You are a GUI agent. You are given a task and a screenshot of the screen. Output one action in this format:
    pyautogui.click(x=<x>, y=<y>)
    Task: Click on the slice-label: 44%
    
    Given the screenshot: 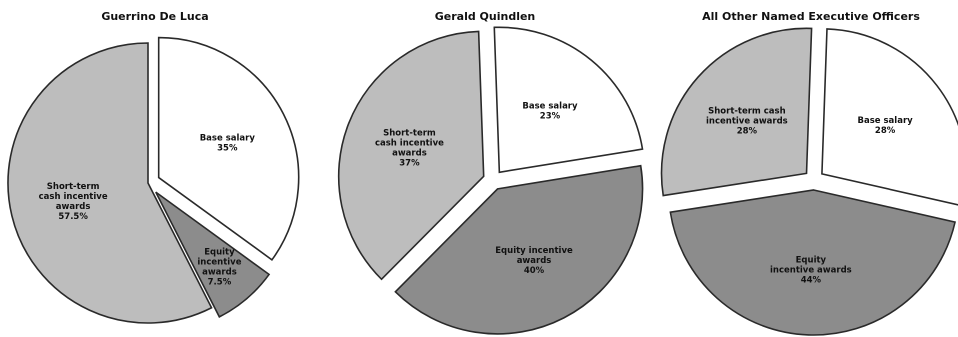 What is the action you would take?
    pyautogui.click(x=811, y=281)
    